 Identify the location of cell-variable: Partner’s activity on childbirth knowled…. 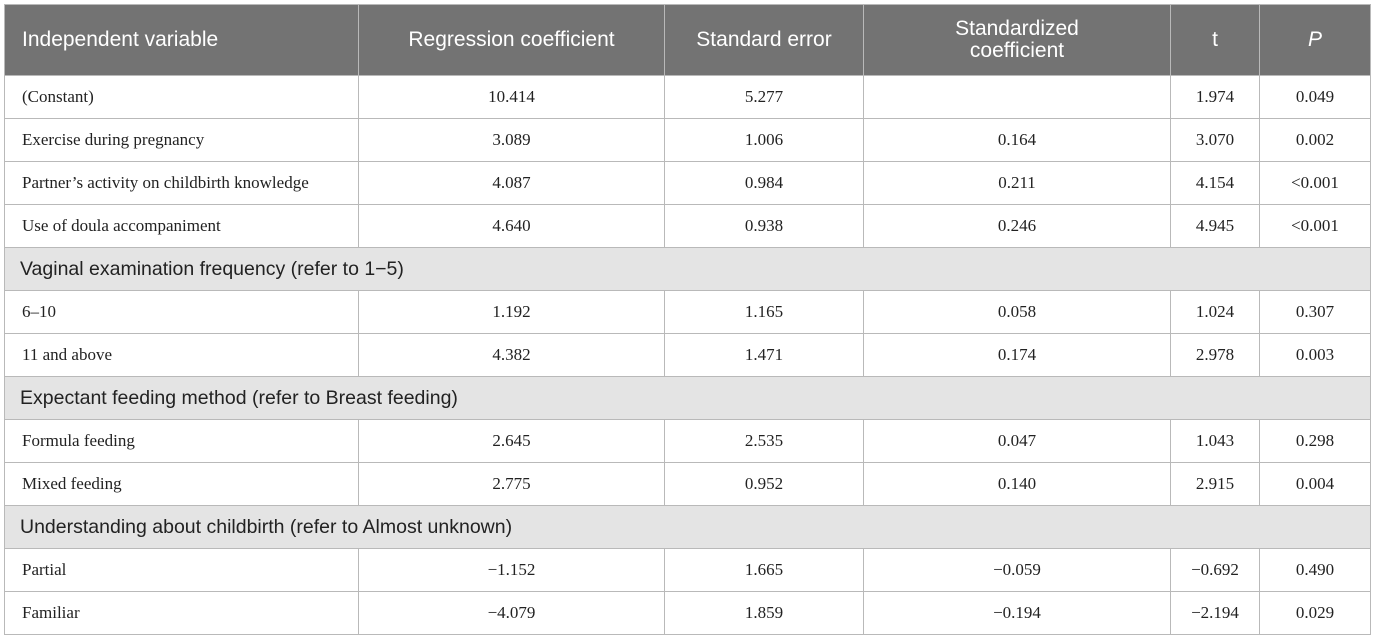
(181, 183).